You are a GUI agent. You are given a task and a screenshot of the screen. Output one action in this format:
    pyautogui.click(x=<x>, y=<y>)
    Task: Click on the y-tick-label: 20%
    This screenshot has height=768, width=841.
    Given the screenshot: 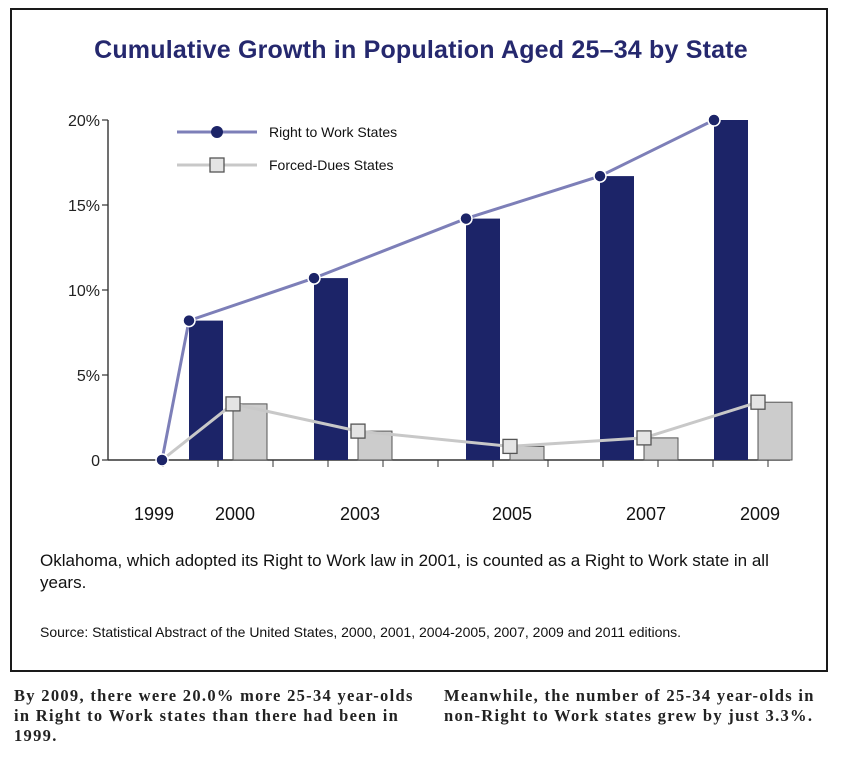 What is the action you would take?
    pyautogui.click(x=84, y=121)
    